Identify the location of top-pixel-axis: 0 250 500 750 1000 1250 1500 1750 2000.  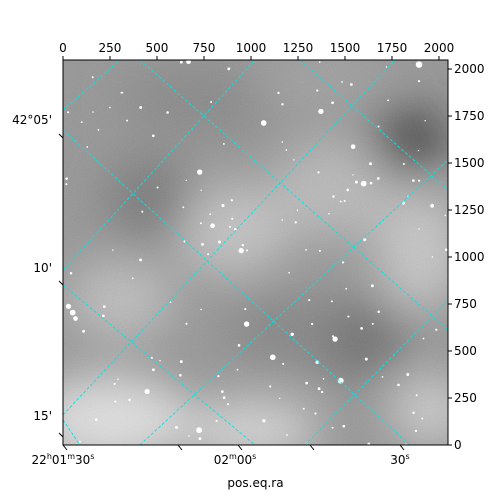
(256, 50).